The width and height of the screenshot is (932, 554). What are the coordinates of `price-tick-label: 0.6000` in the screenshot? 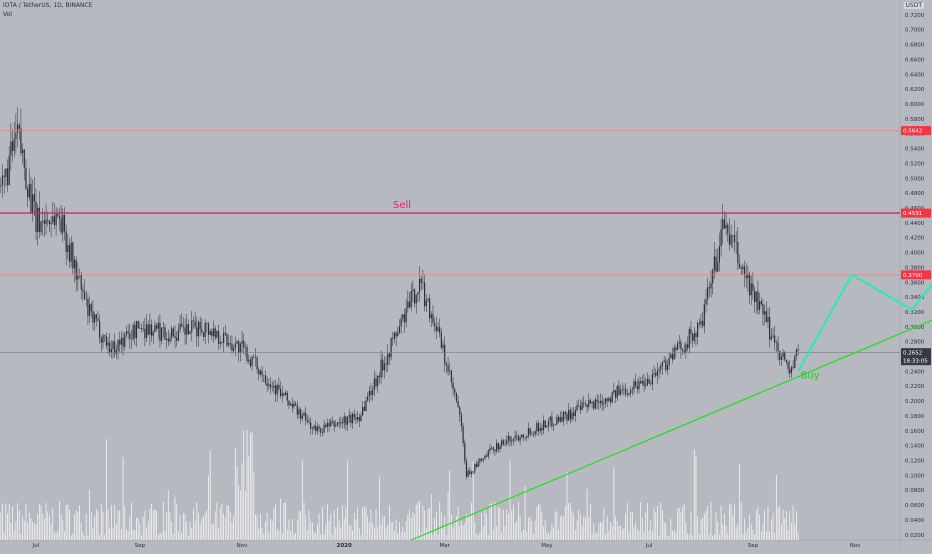 It's located at (915, 105).